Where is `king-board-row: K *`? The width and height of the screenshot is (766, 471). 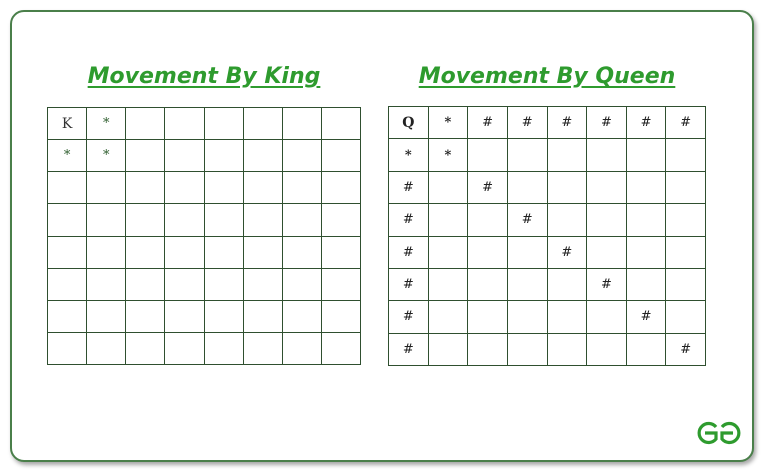 king-board-row: K * is located at coordinates (204, 123).